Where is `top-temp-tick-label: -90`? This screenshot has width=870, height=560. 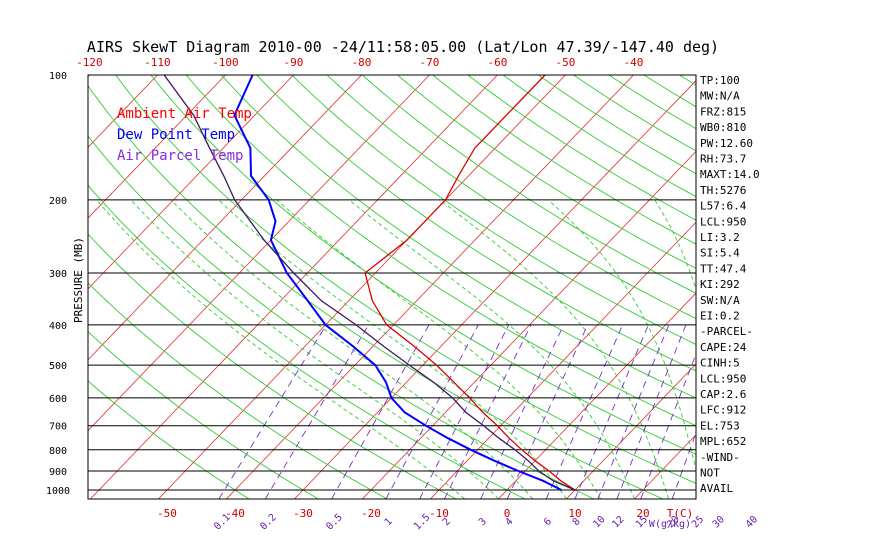
top-temp-tick-label: -90 is located at coordinates (293, 62).